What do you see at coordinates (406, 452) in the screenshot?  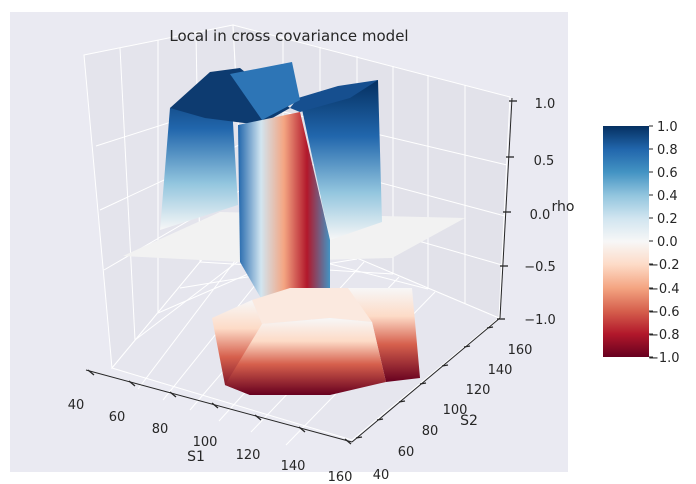 I see `y-tick-label: 60` at bounding box center [406, 452].